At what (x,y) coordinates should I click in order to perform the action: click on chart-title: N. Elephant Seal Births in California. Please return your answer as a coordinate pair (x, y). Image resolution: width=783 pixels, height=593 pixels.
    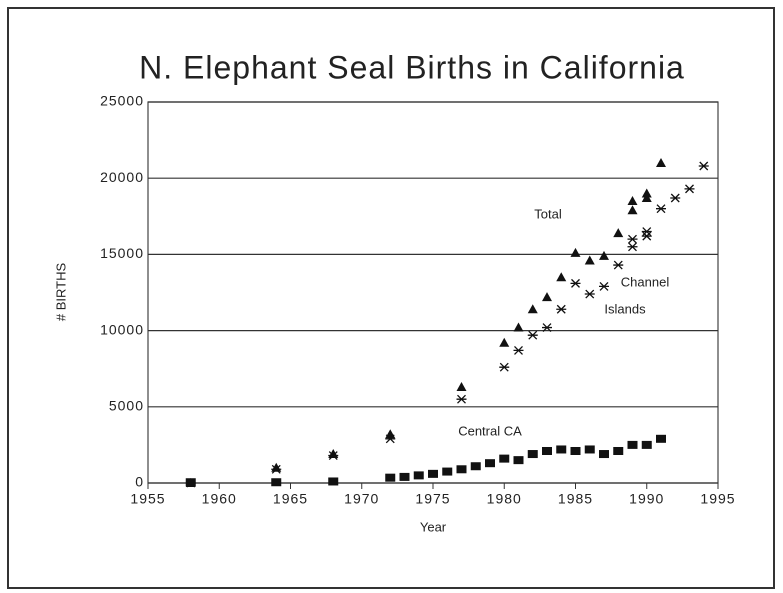
    Looking at the image, I should click on (412, 67).